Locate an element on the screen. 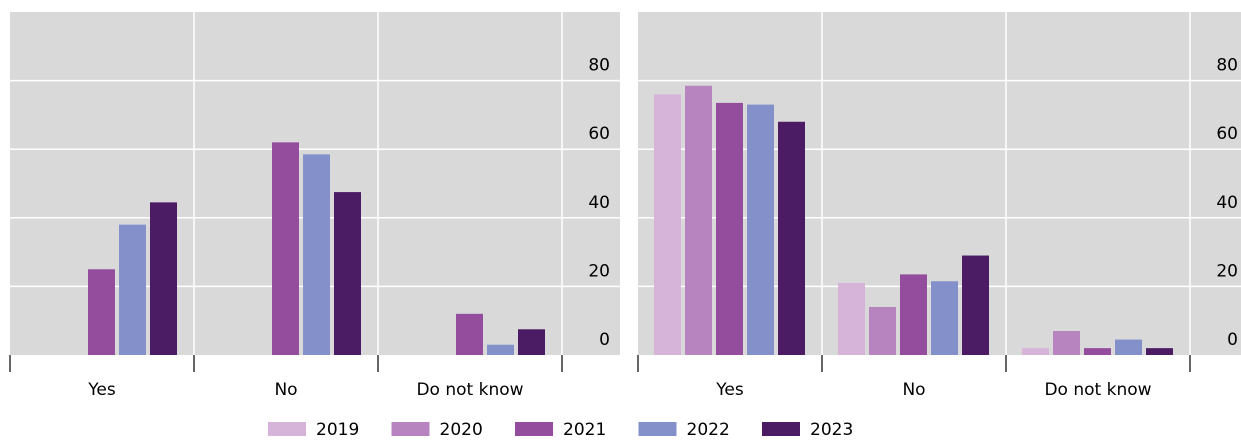  legend-label: 2021 is located at coordinates (584, 429).